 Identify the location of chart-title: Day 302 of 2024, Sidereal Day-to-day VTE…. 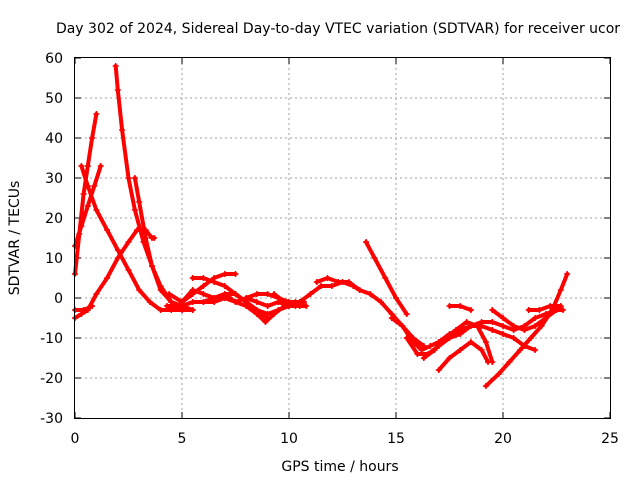
(338, 29).